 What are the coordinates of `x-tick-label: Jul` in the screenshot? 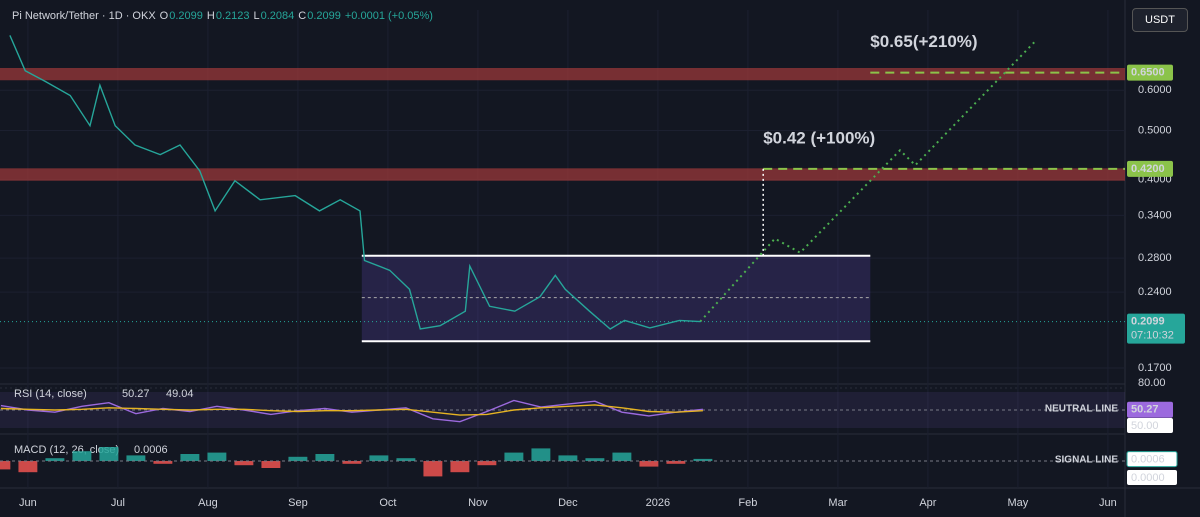 It's located at (118, 503).